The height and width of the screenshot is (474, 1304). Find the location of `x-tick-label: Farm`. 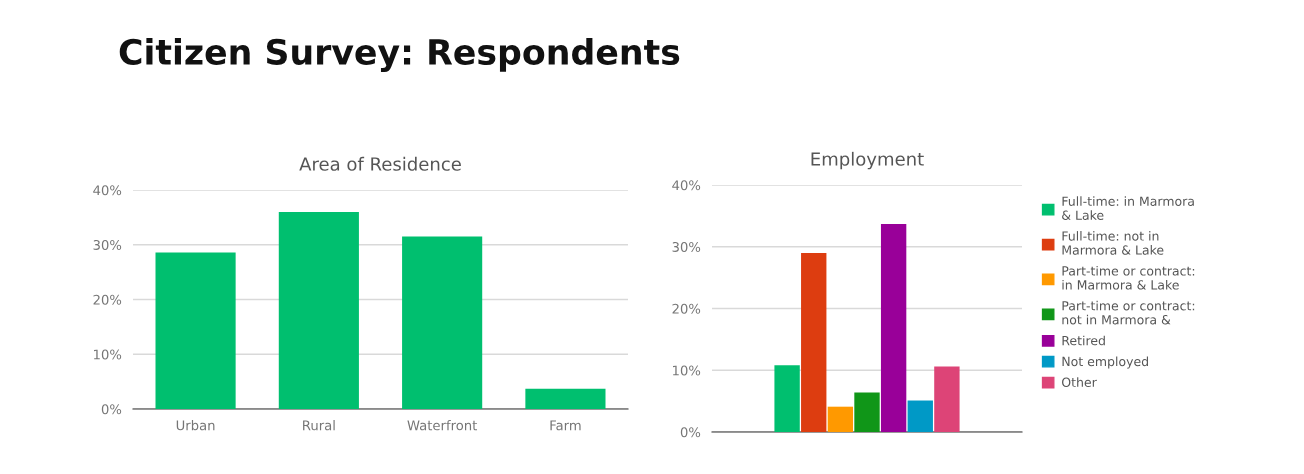

x-tick-label: Farm is located at coordinates (565, 425).